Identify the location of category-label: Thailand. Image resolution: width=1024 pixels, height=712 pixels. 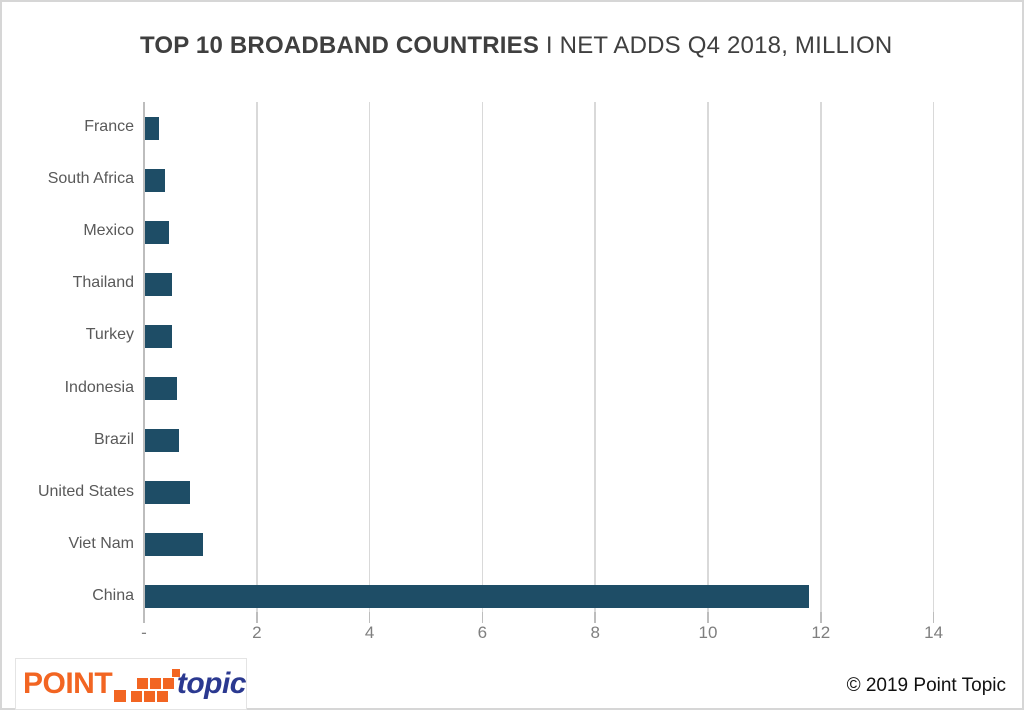
(103, 283).